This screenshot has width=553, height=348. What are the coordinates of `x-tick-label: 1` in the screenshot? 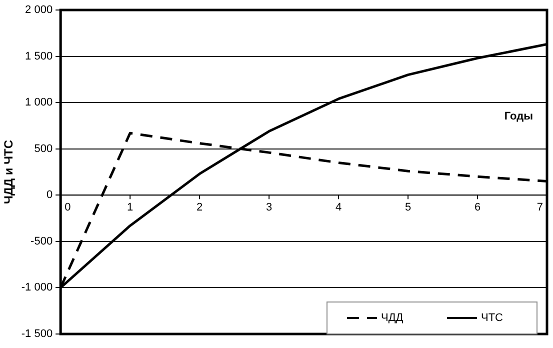 It's located at (130, 208).